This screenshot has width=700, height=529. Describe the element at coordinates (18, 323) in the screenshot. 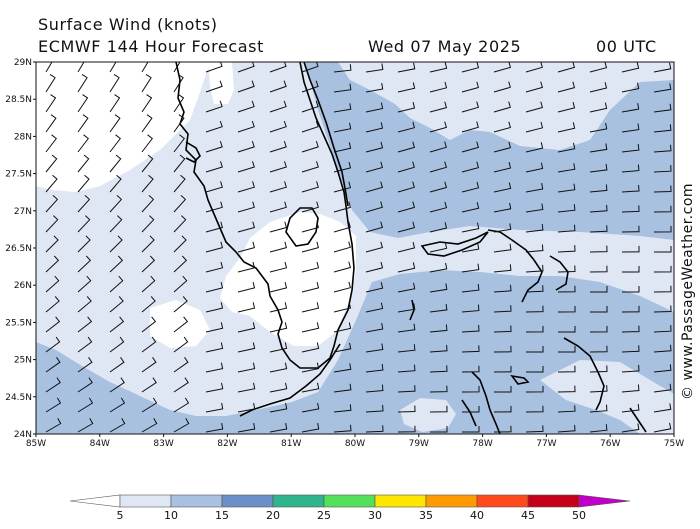

I see `lat-label: 25.5N` at that location.